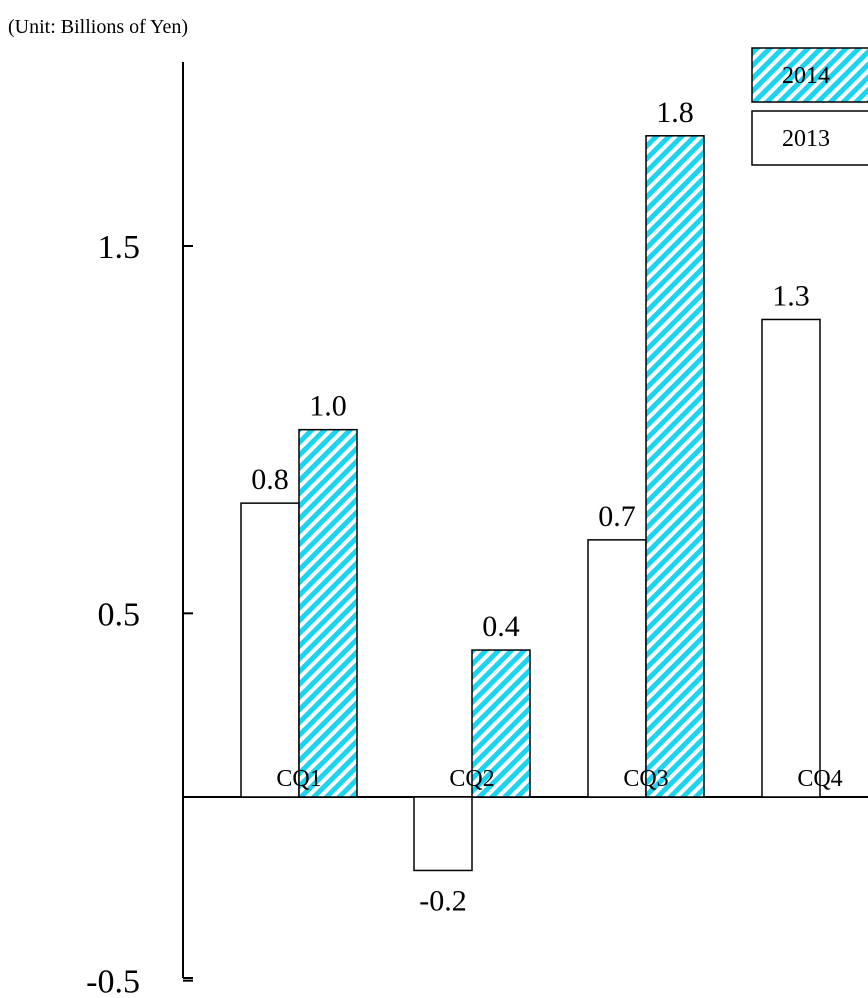 This screenshot has height=998, width=868. Describe the element at coordinates (298, 779) in the screenshot. I see `category-label-CQ1: CQ1` at that location.